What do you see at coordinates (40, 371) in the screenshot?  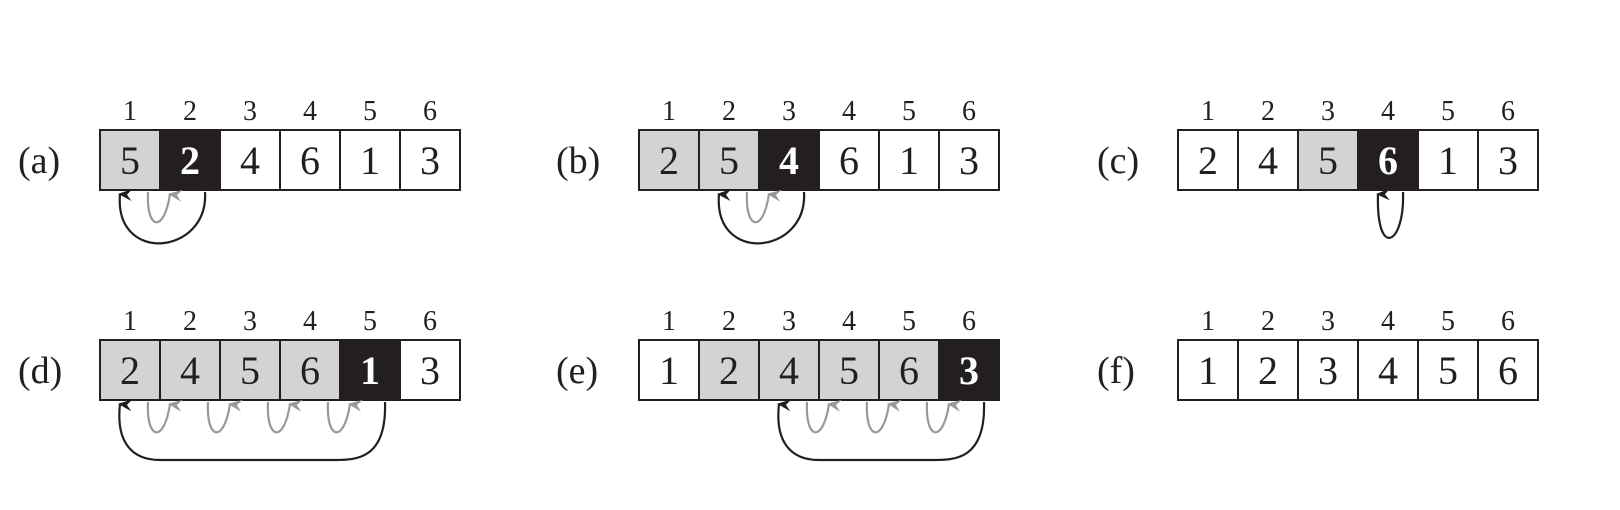 I see `panel-label: (d)` at bounding box center [40, 371].